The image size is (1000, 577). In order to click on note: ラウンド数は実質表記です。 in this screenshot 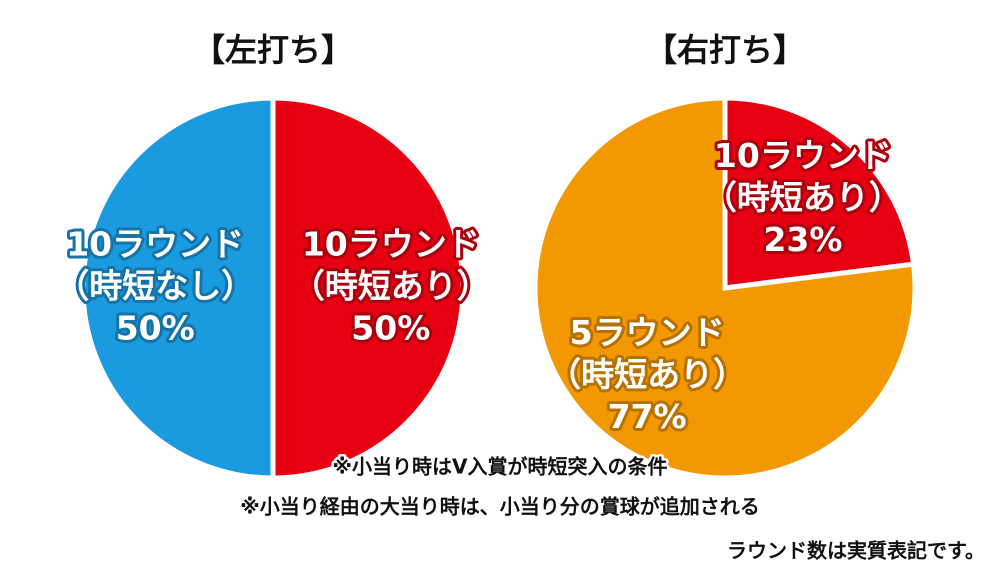, I will do `click(856, 551)`.